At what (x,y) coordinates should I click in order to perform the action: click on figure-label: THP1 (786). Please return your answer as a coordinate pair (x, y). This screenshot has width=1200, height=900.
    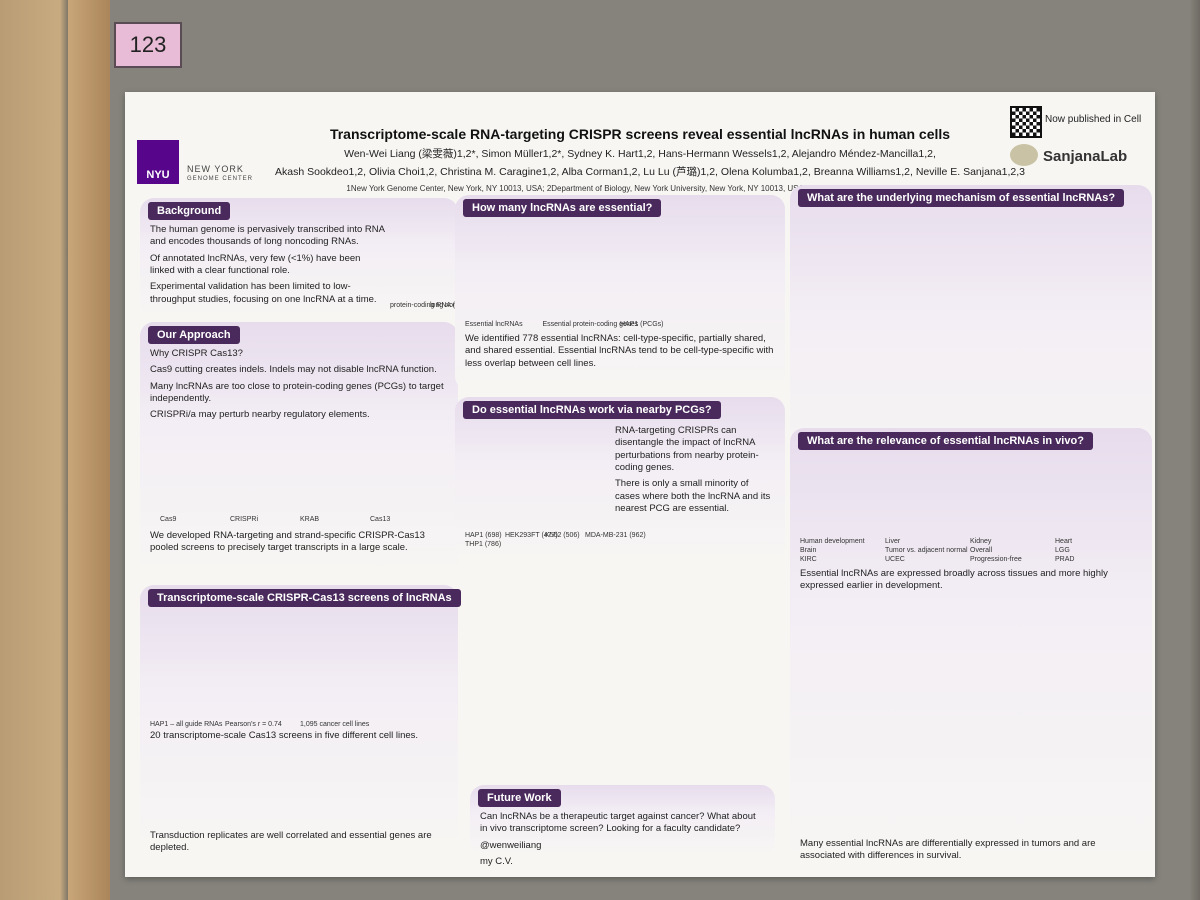
    Looking at the image, I should click on (483, 544).